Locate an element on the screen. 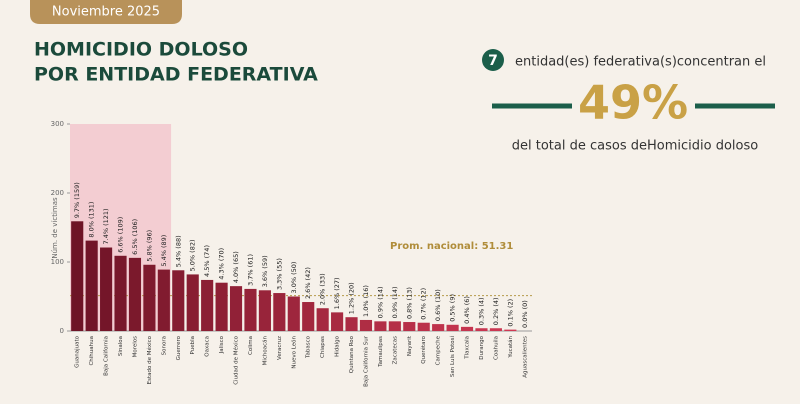 The height and width of the screenshot is (404, 800). x-tick-label: Colima is located at coordinates (251, 345).